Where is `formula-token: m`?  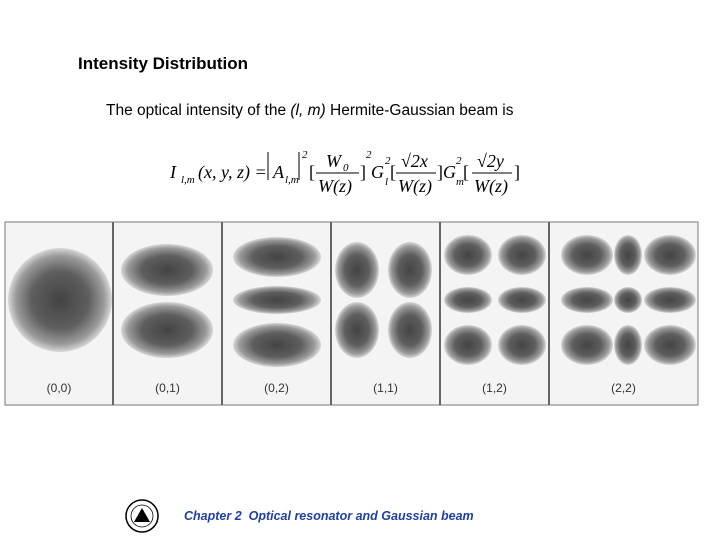
formula-token: m is located at coordinates (460, 182).